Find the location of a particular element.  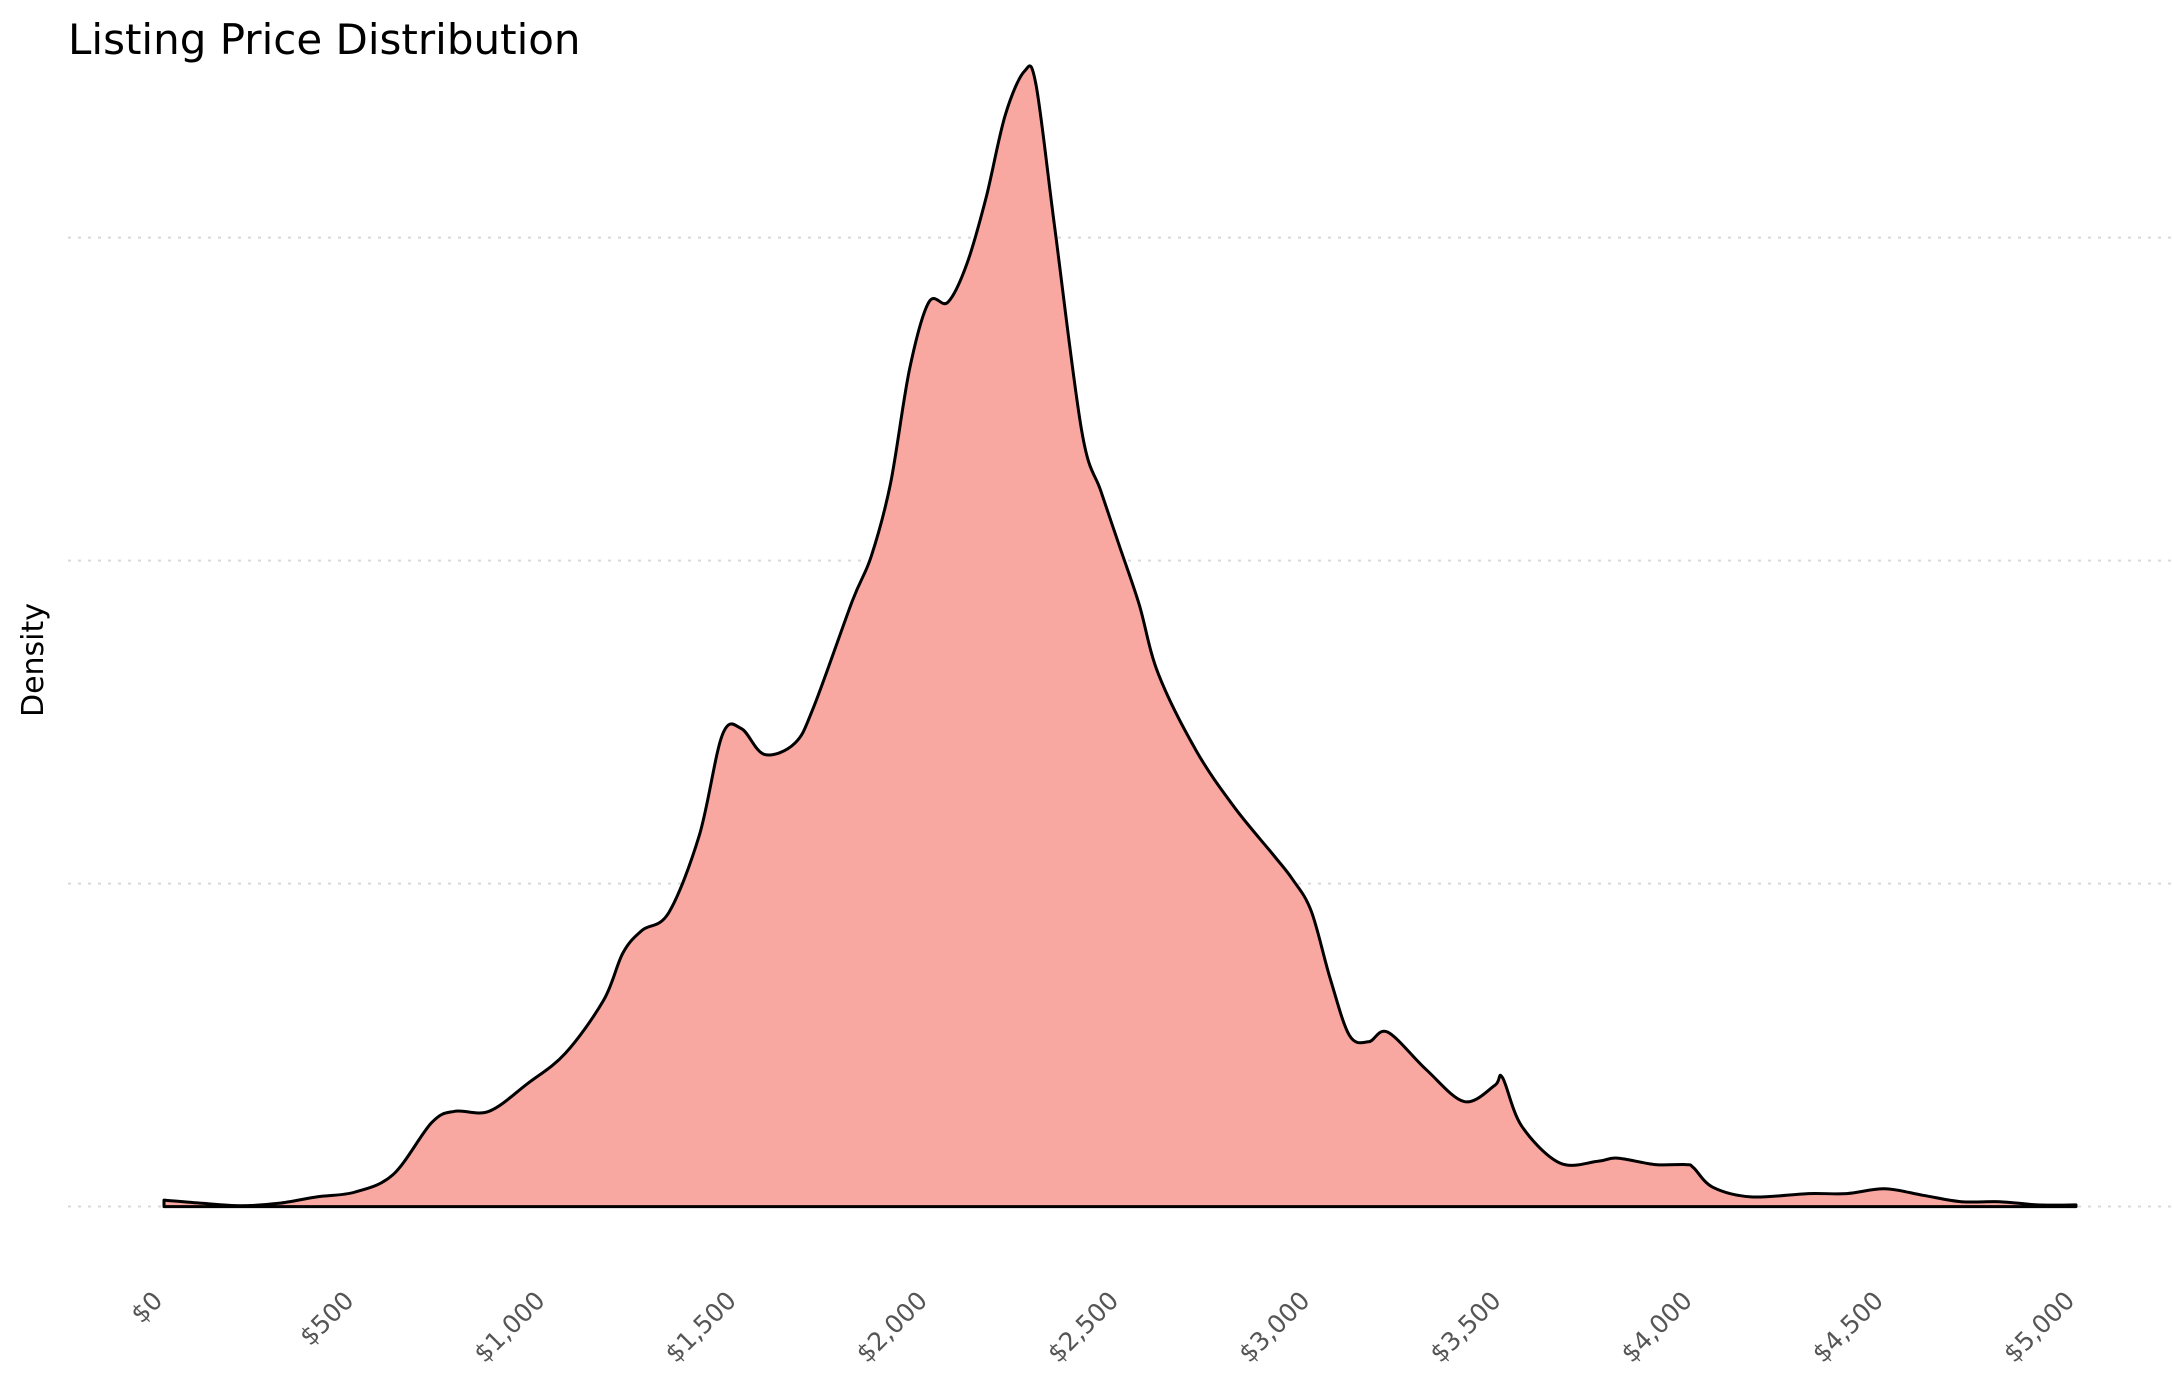

x-tick-label-2: $1,000 is located at coordinates (509, 1327).